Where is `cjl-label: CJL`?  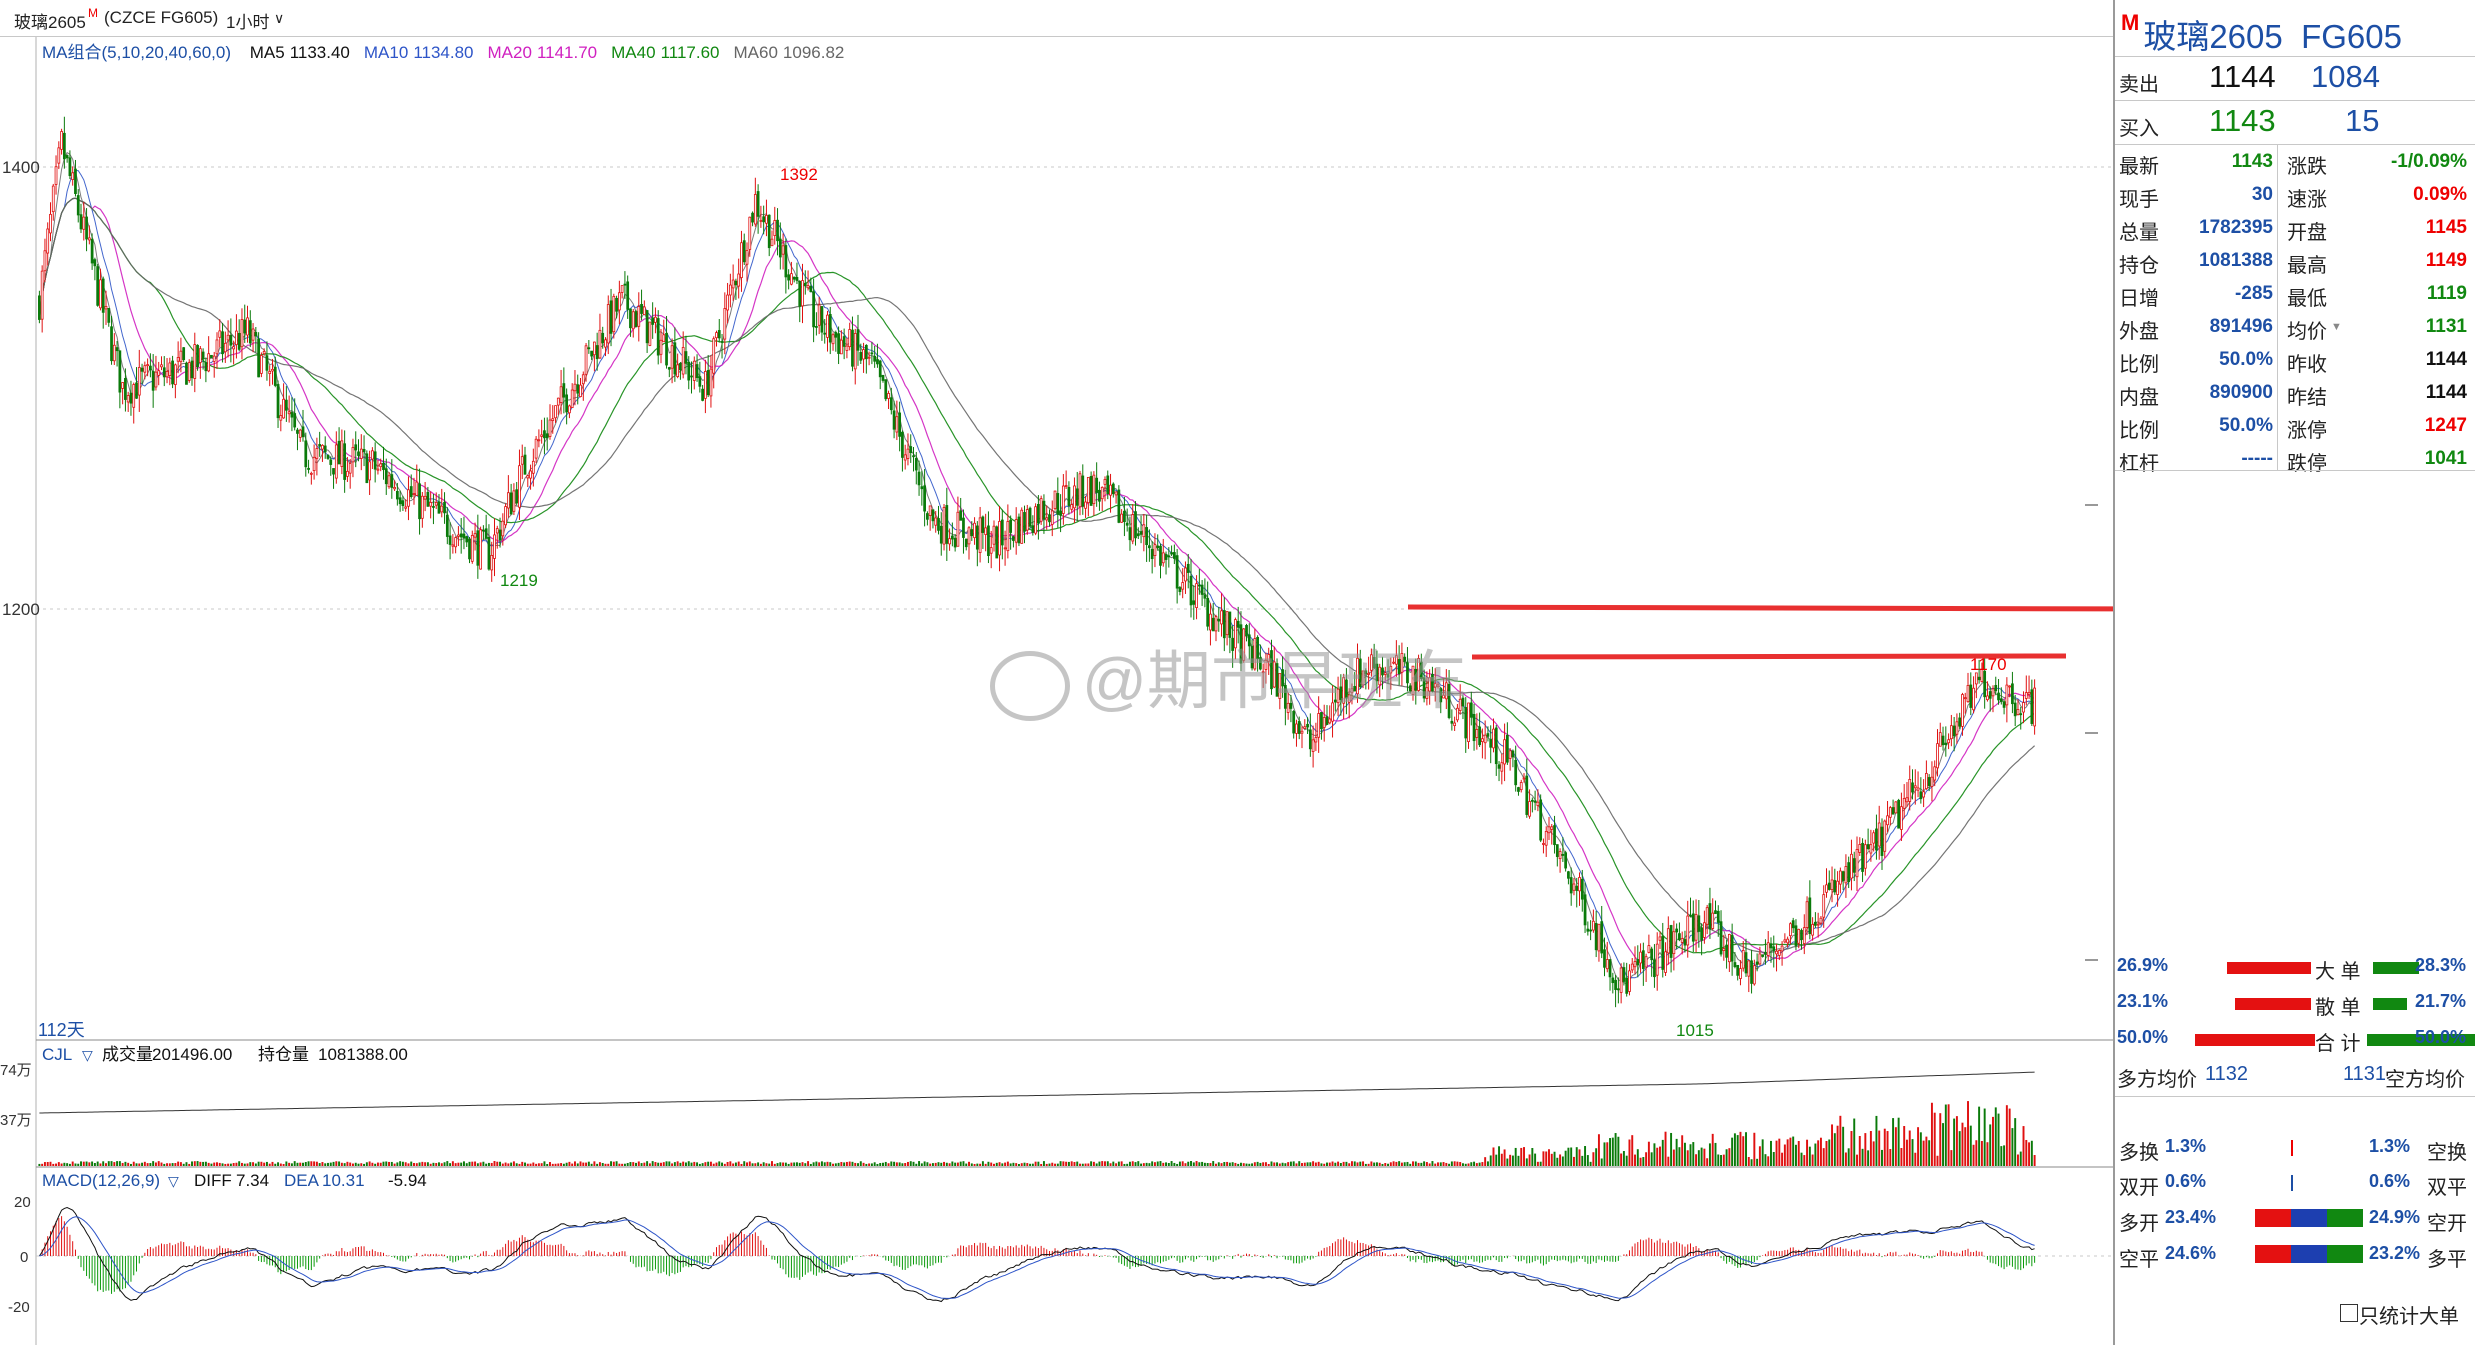 cjl-label: CJL is located at coordinates (57, 1054).